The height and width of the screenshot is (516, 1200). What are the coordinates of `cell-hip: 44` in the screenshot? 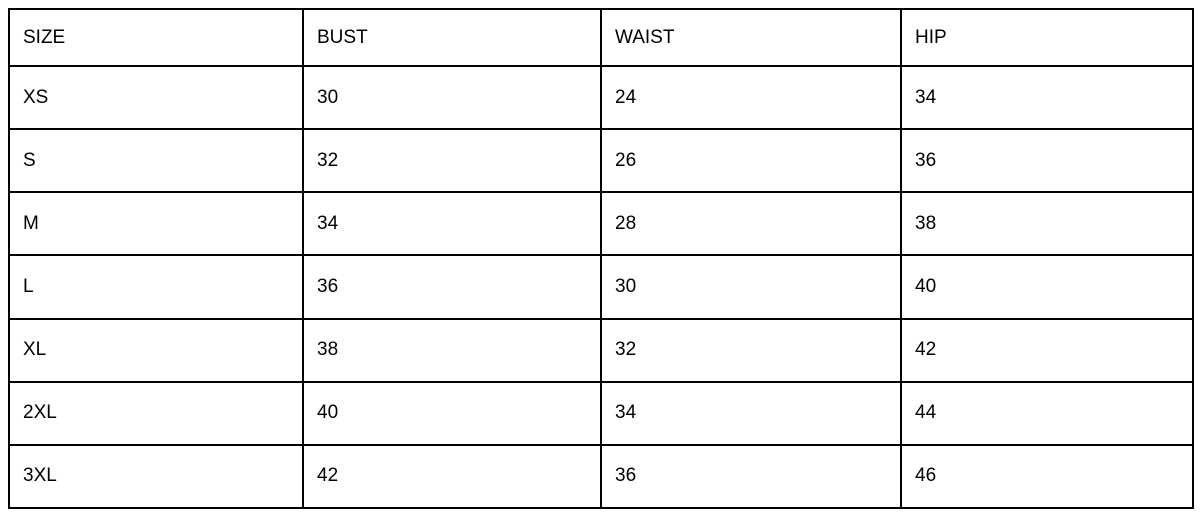 It's located at (1047, 413).